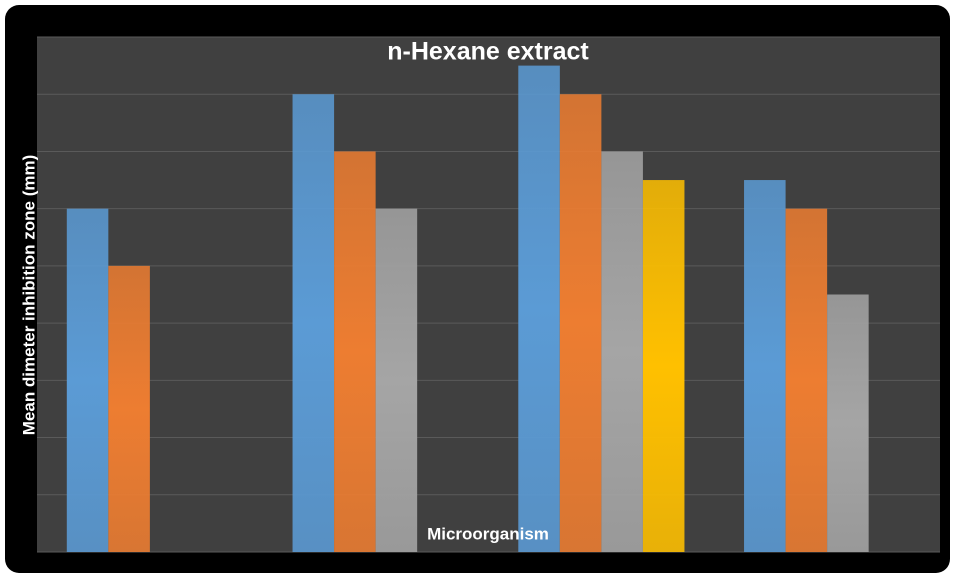  What do you see at coordinates (488, 533) in the screenshot?
I see `x-axis-label: Microorganism` at bounding box center [488, 533].